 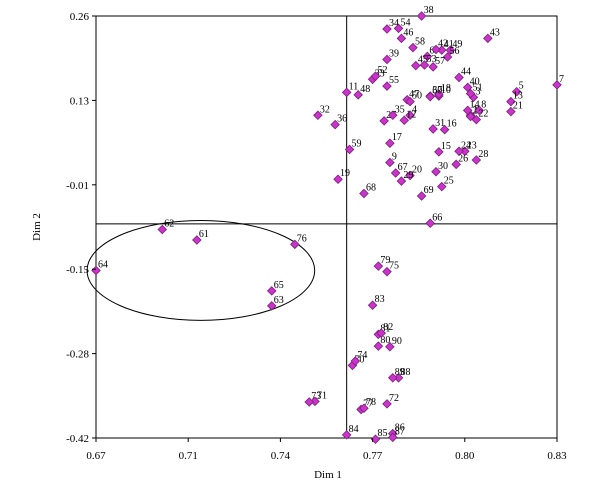 I want to click on point-label: 59, so click(x=357, y=143).